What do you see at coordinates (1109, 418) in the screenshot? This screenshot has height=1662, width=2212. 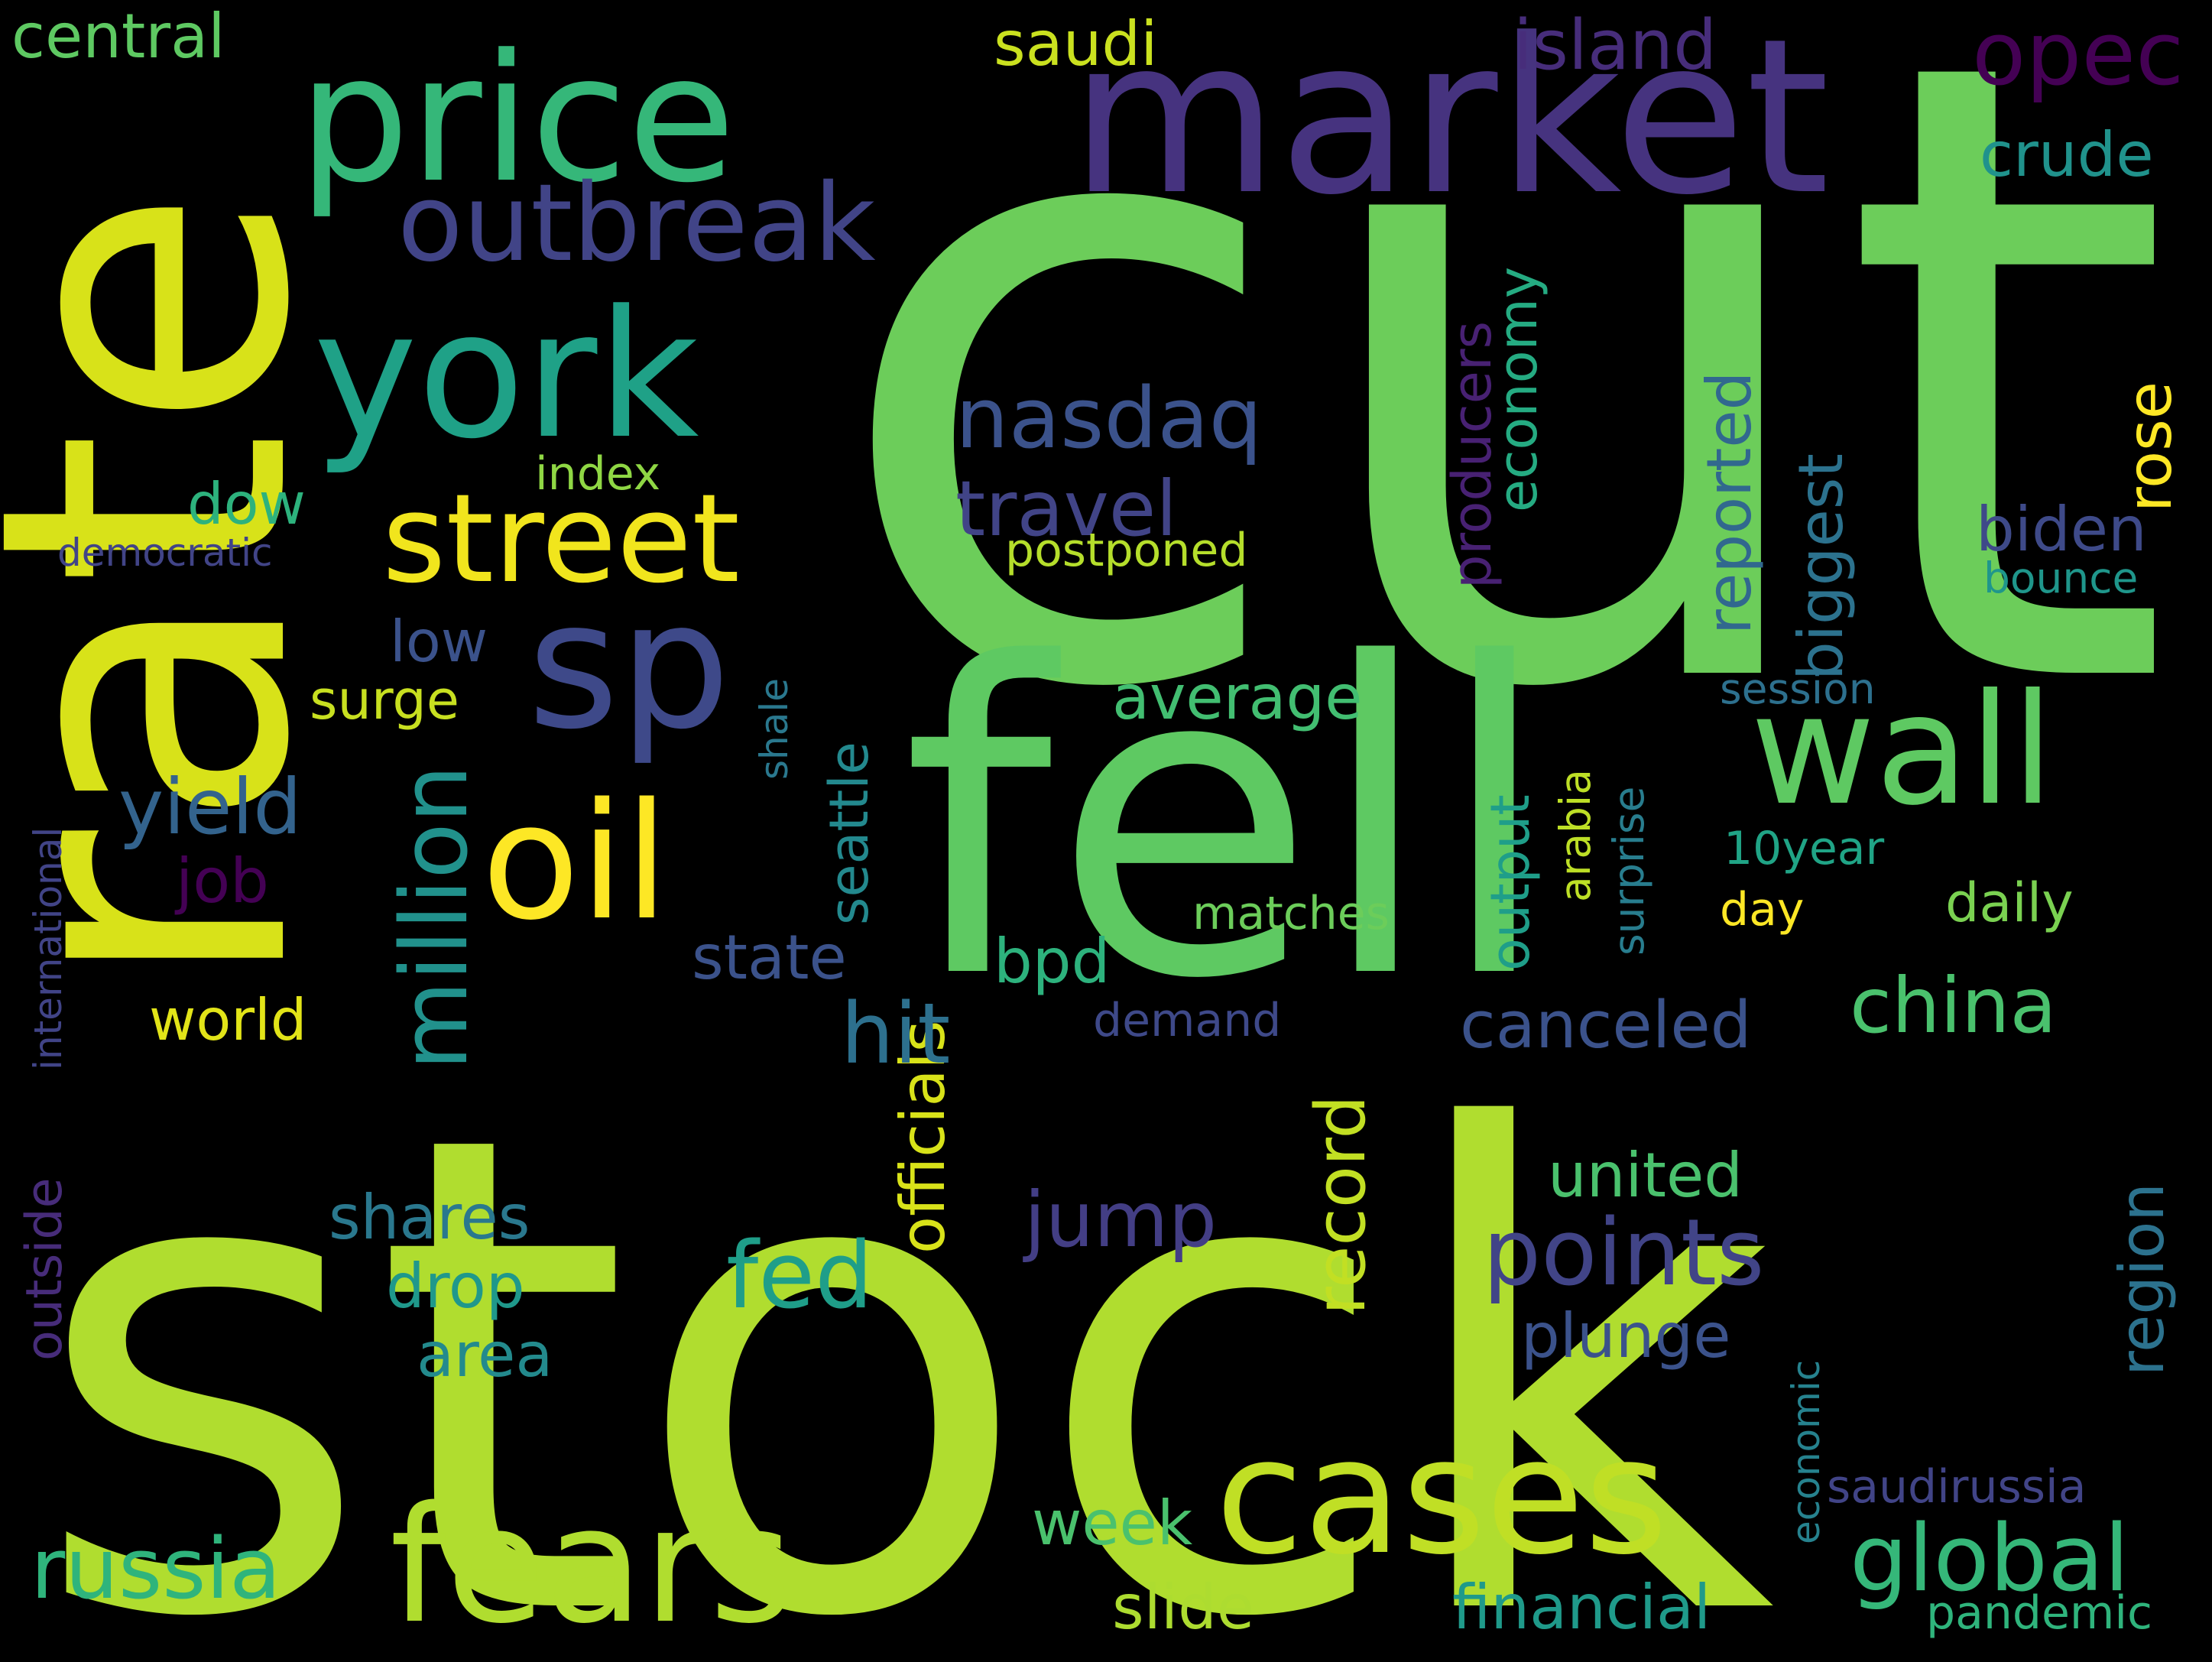 I see `word-nasdaq: nasdaq` at bounding box center [1109, 418].